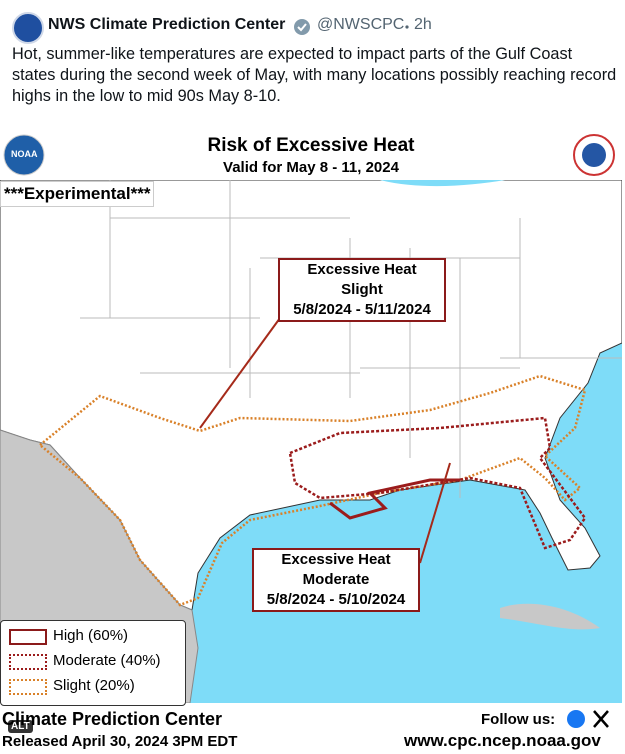  I want to click on alt-badge: ALT, so click(20, 726).